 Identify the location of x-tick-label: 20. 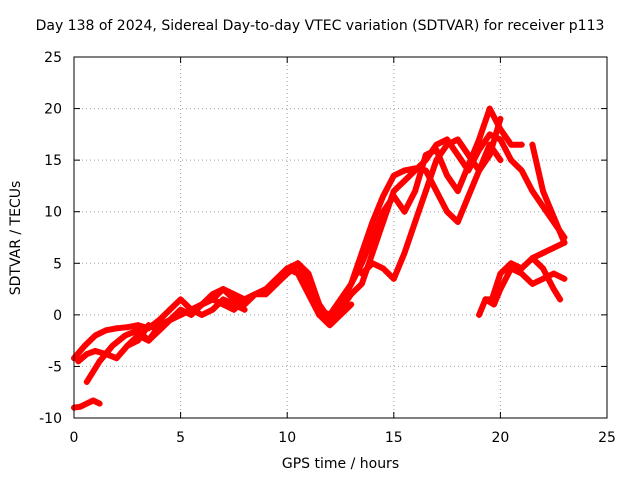
(500, 438).